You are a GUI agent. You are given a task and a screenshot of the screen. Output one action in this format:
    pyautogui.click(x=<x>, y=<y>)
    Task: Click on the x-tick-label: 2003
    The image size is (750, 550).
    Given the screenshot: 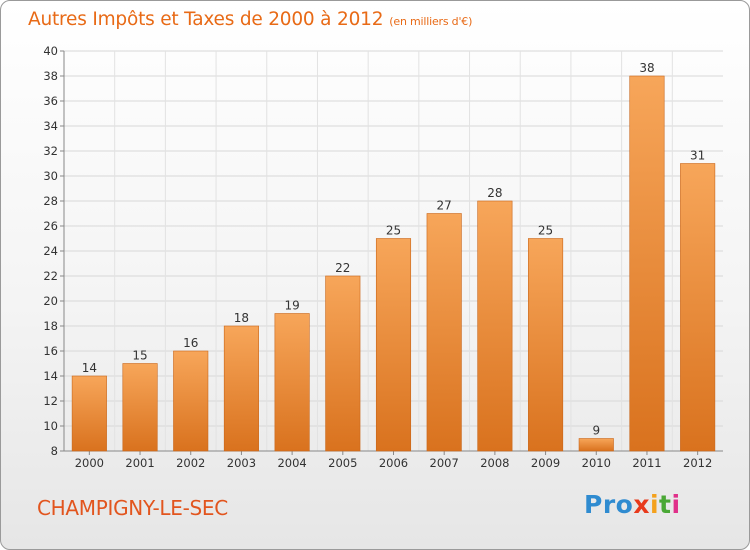 What is the action you would take?
    pyautogui.click(x=241, y=463)
    